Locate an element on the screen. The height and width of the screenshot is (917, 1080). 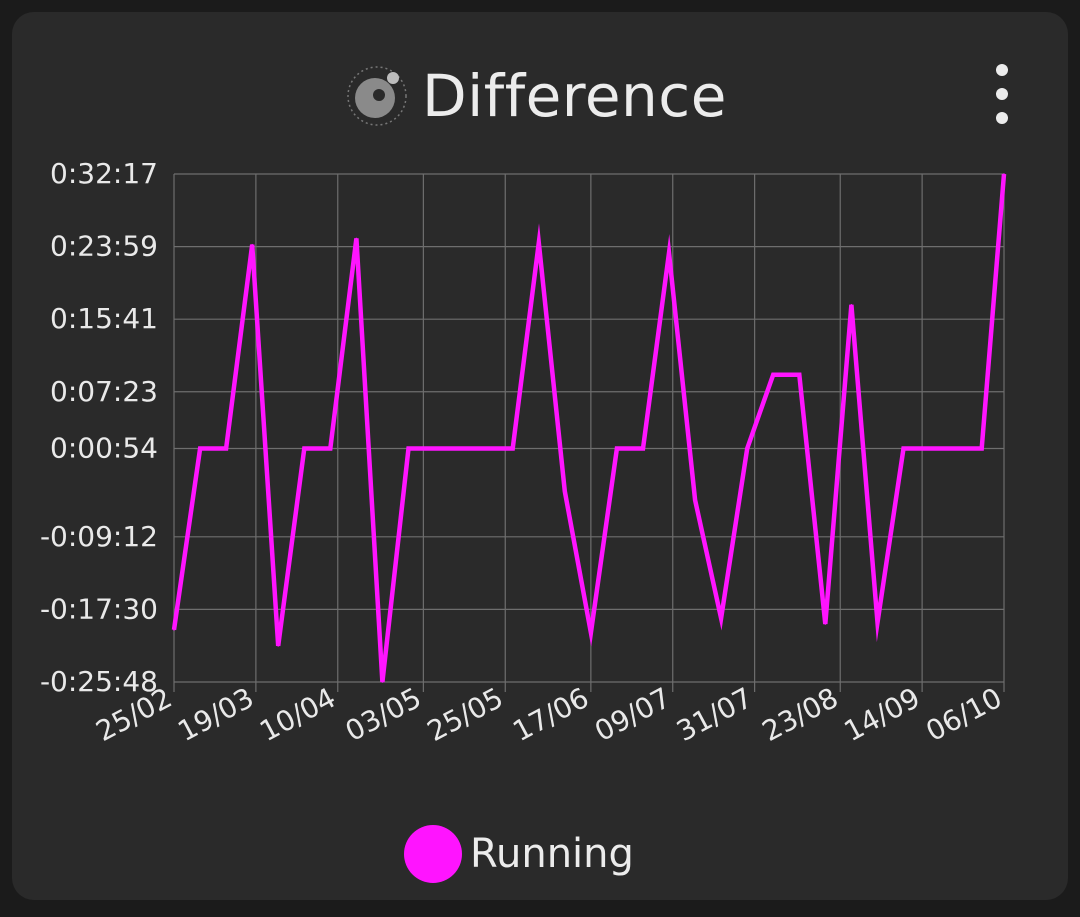
legend-swatch is located at coordinates (433, 854).